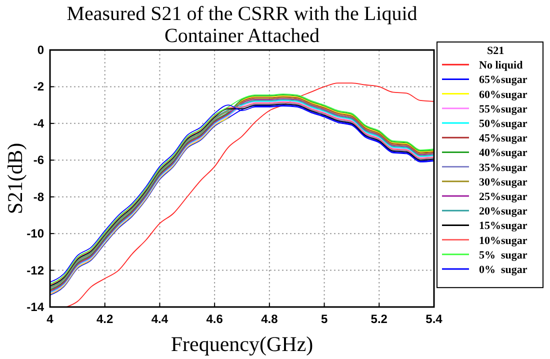 The width and height of the screenshot is (550, 359). I want to click on x-tick-label: 4.2, so click(105, 319).